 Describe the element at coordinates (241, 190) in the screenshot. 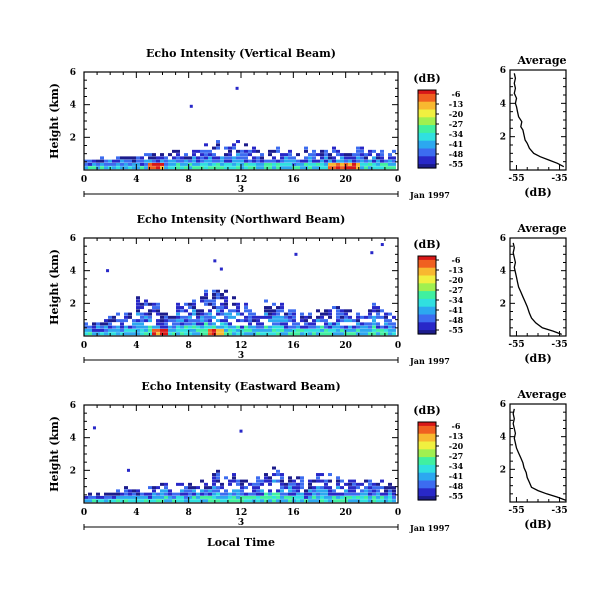

I see `date-day-label: 3` at that location.